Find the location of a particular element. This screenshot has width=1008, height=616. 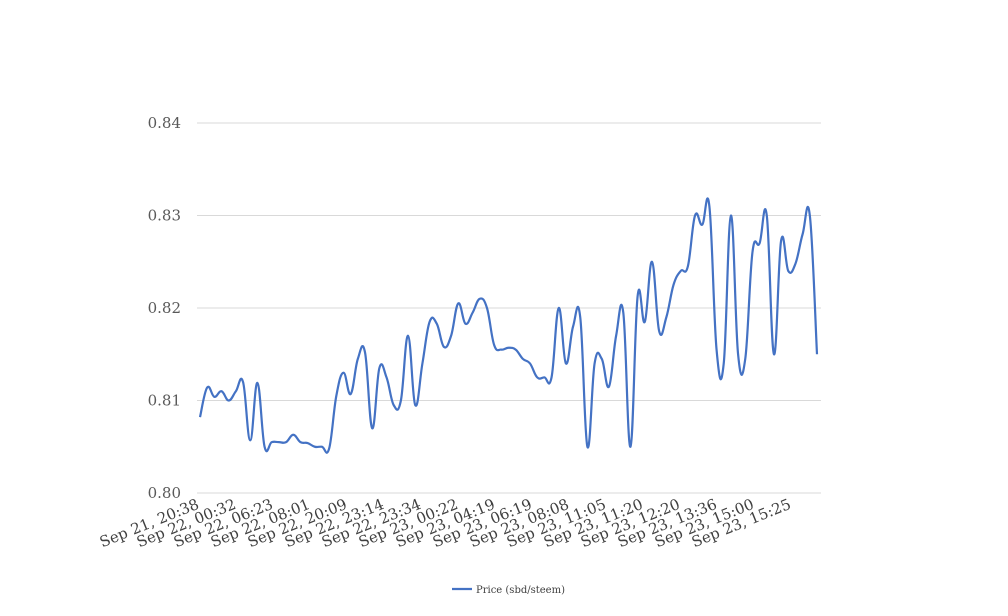

y-tick-label: 0.80 is located at coordinates (164, 493).